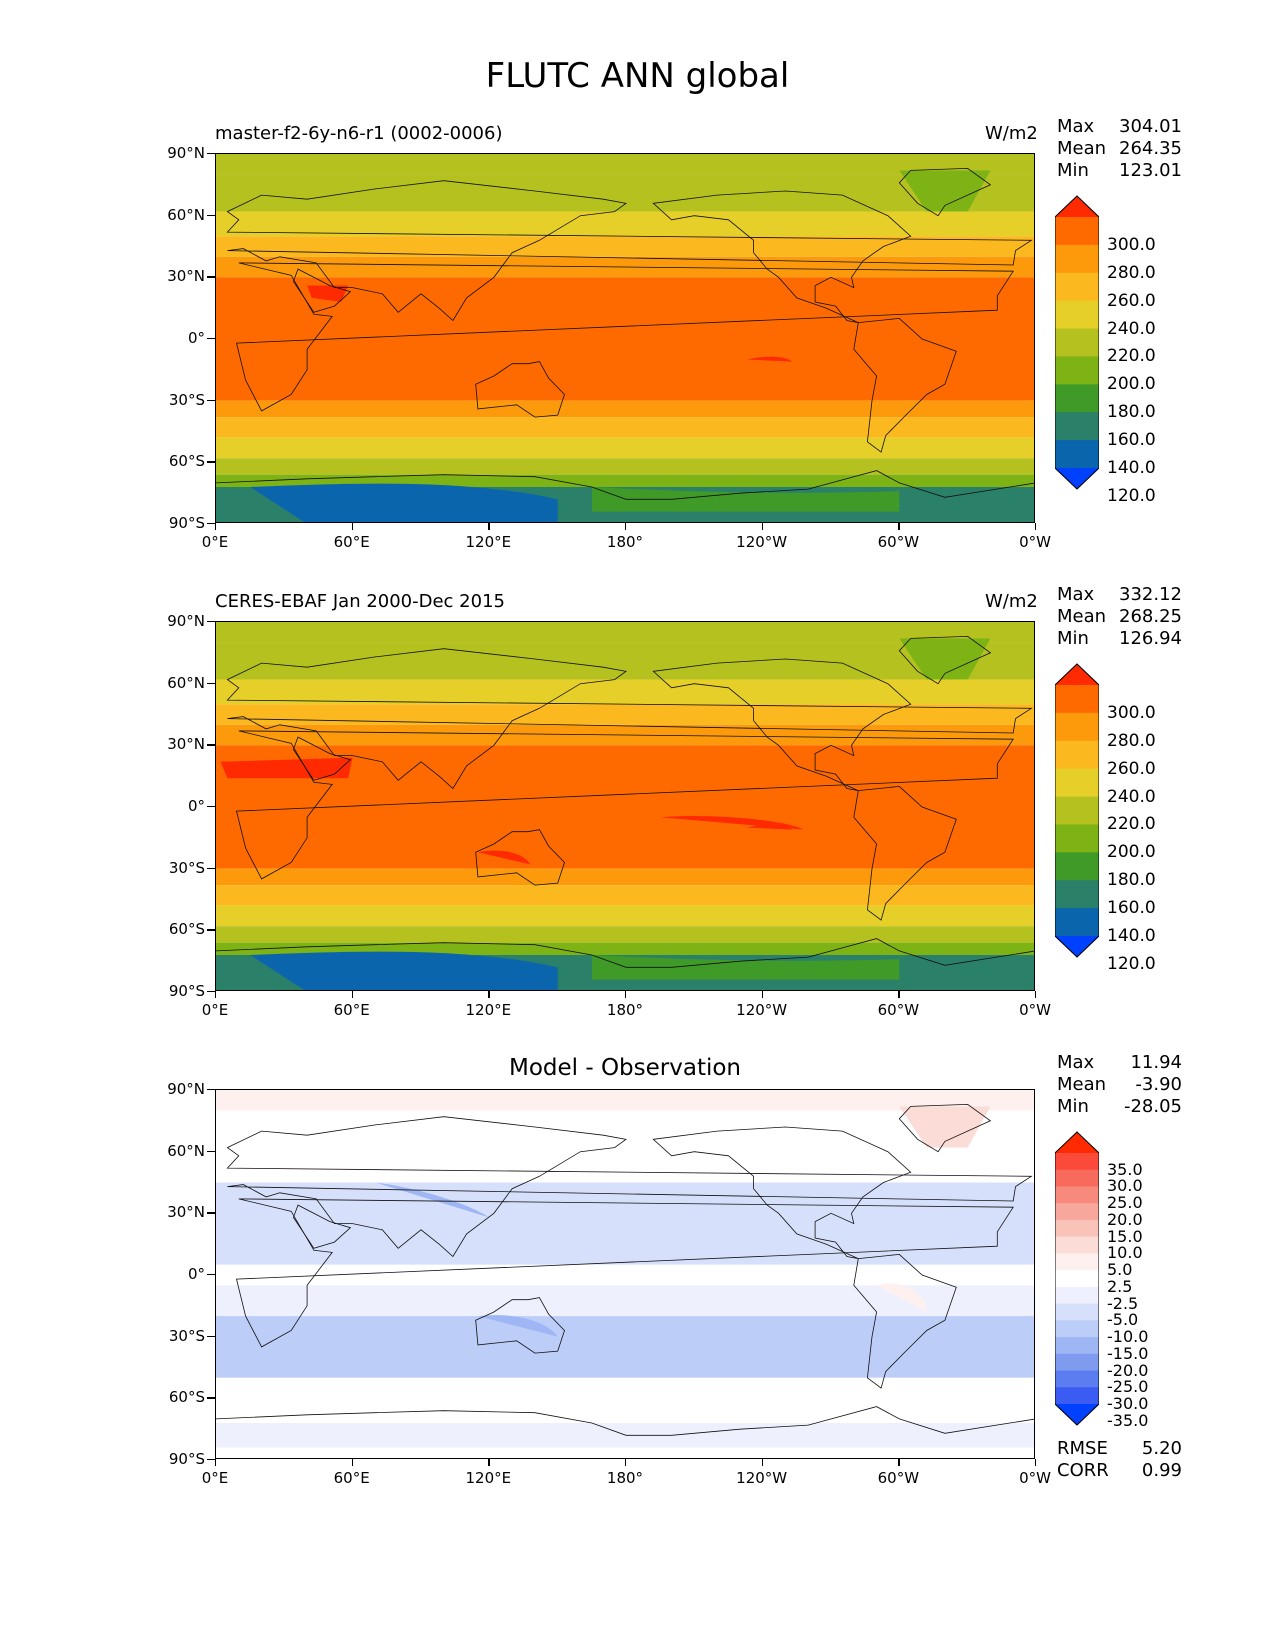 This screenshot has width=1275, height=1650. What do you see at coordinates (286, 768) in the screenshot?
I see `warm-sahara-field` at bounding box center [286, 768].